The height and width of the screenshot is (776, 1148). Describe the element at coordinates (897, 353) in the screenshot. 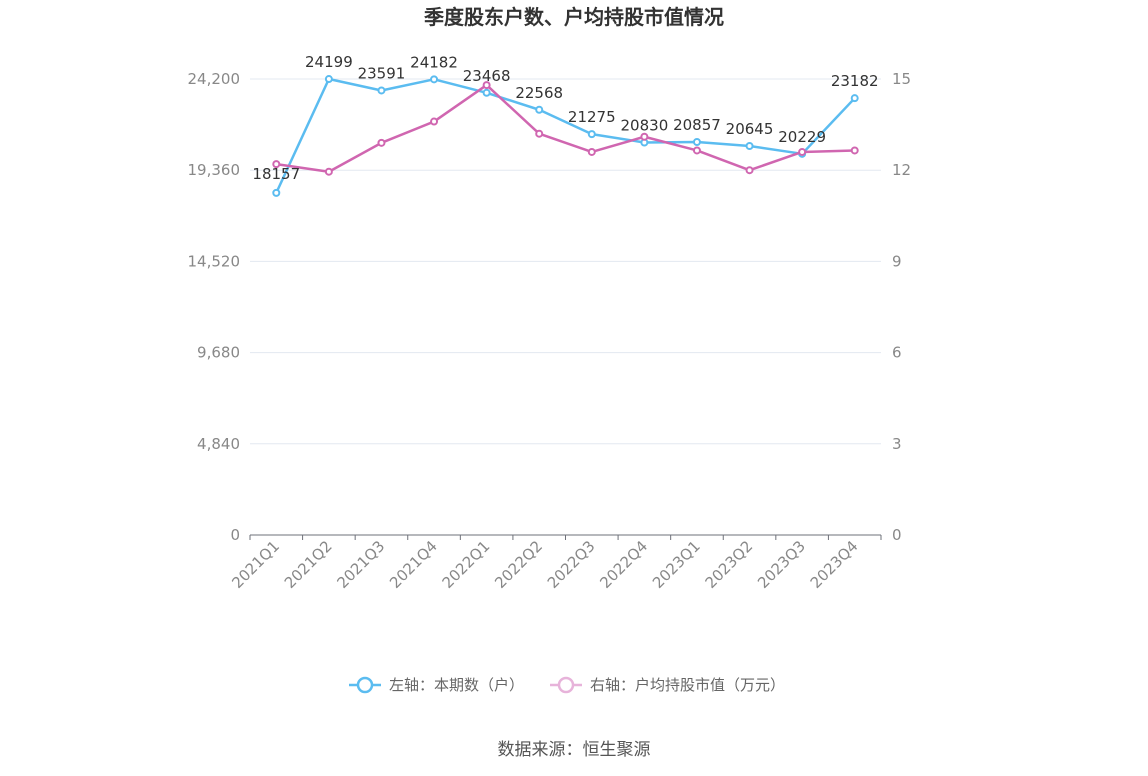

I see `right-tick-label: 6` at that location.